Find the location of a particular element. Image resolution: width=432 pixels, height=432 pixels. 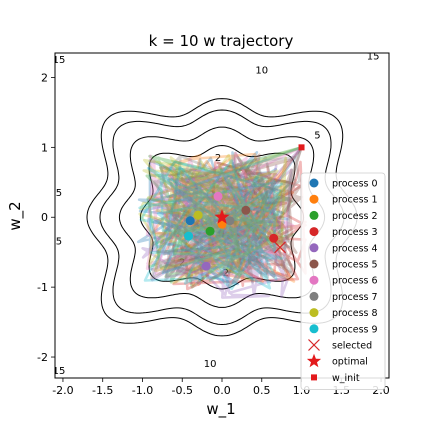

legend-label: w_init is located at coordinates (346, 378).